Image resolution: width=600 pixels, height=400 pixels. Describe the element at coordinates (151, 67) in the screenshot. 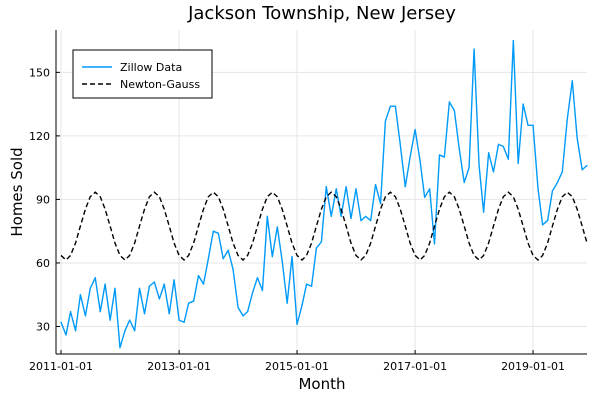

I see `legend-label-zillow: Zillow Data` at that location.